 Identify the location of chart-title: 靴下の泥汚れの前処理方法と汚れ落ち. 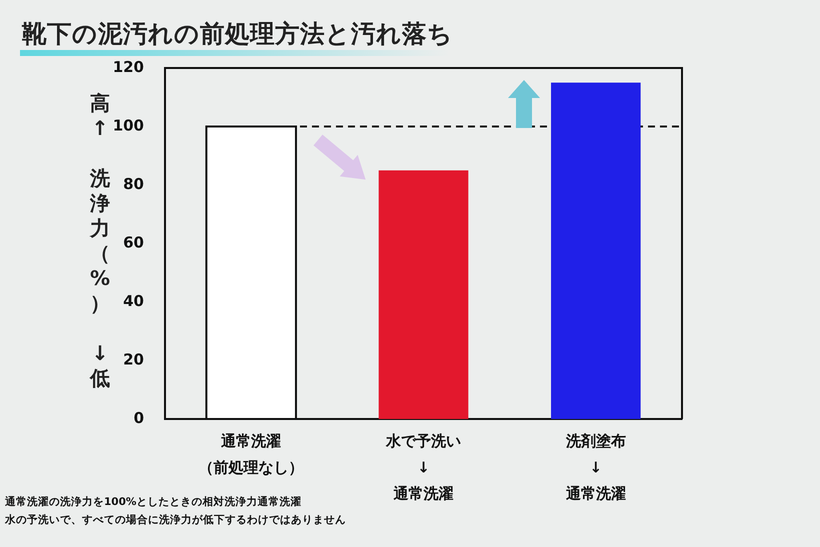
(237, 34).